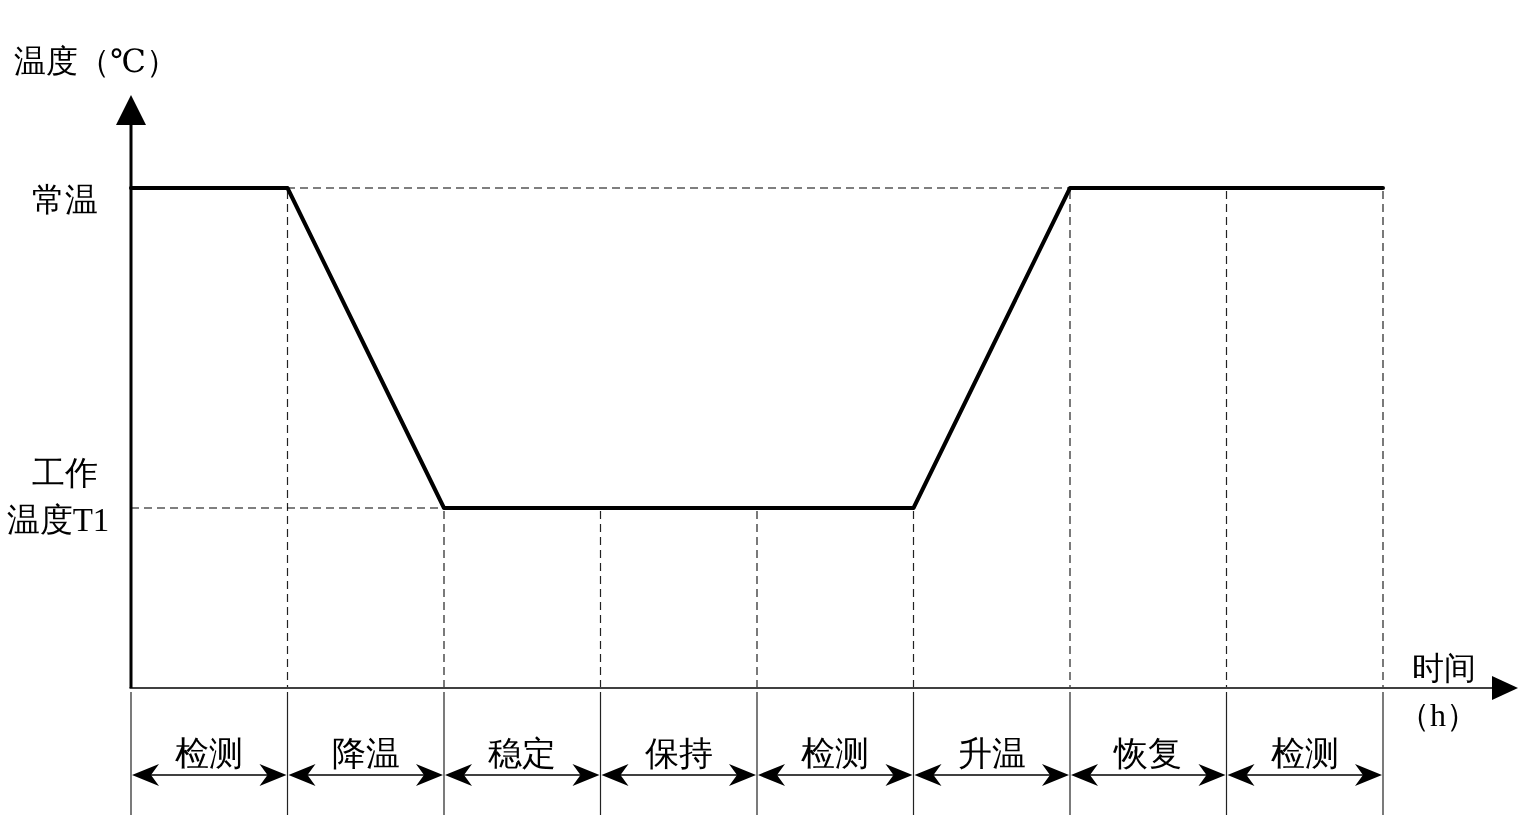 This screenshot has width=1520, height=815. Describe the element at coordinates (1148, 754) in the screenshot. I see `x-tick-label: 恢复` at that location.